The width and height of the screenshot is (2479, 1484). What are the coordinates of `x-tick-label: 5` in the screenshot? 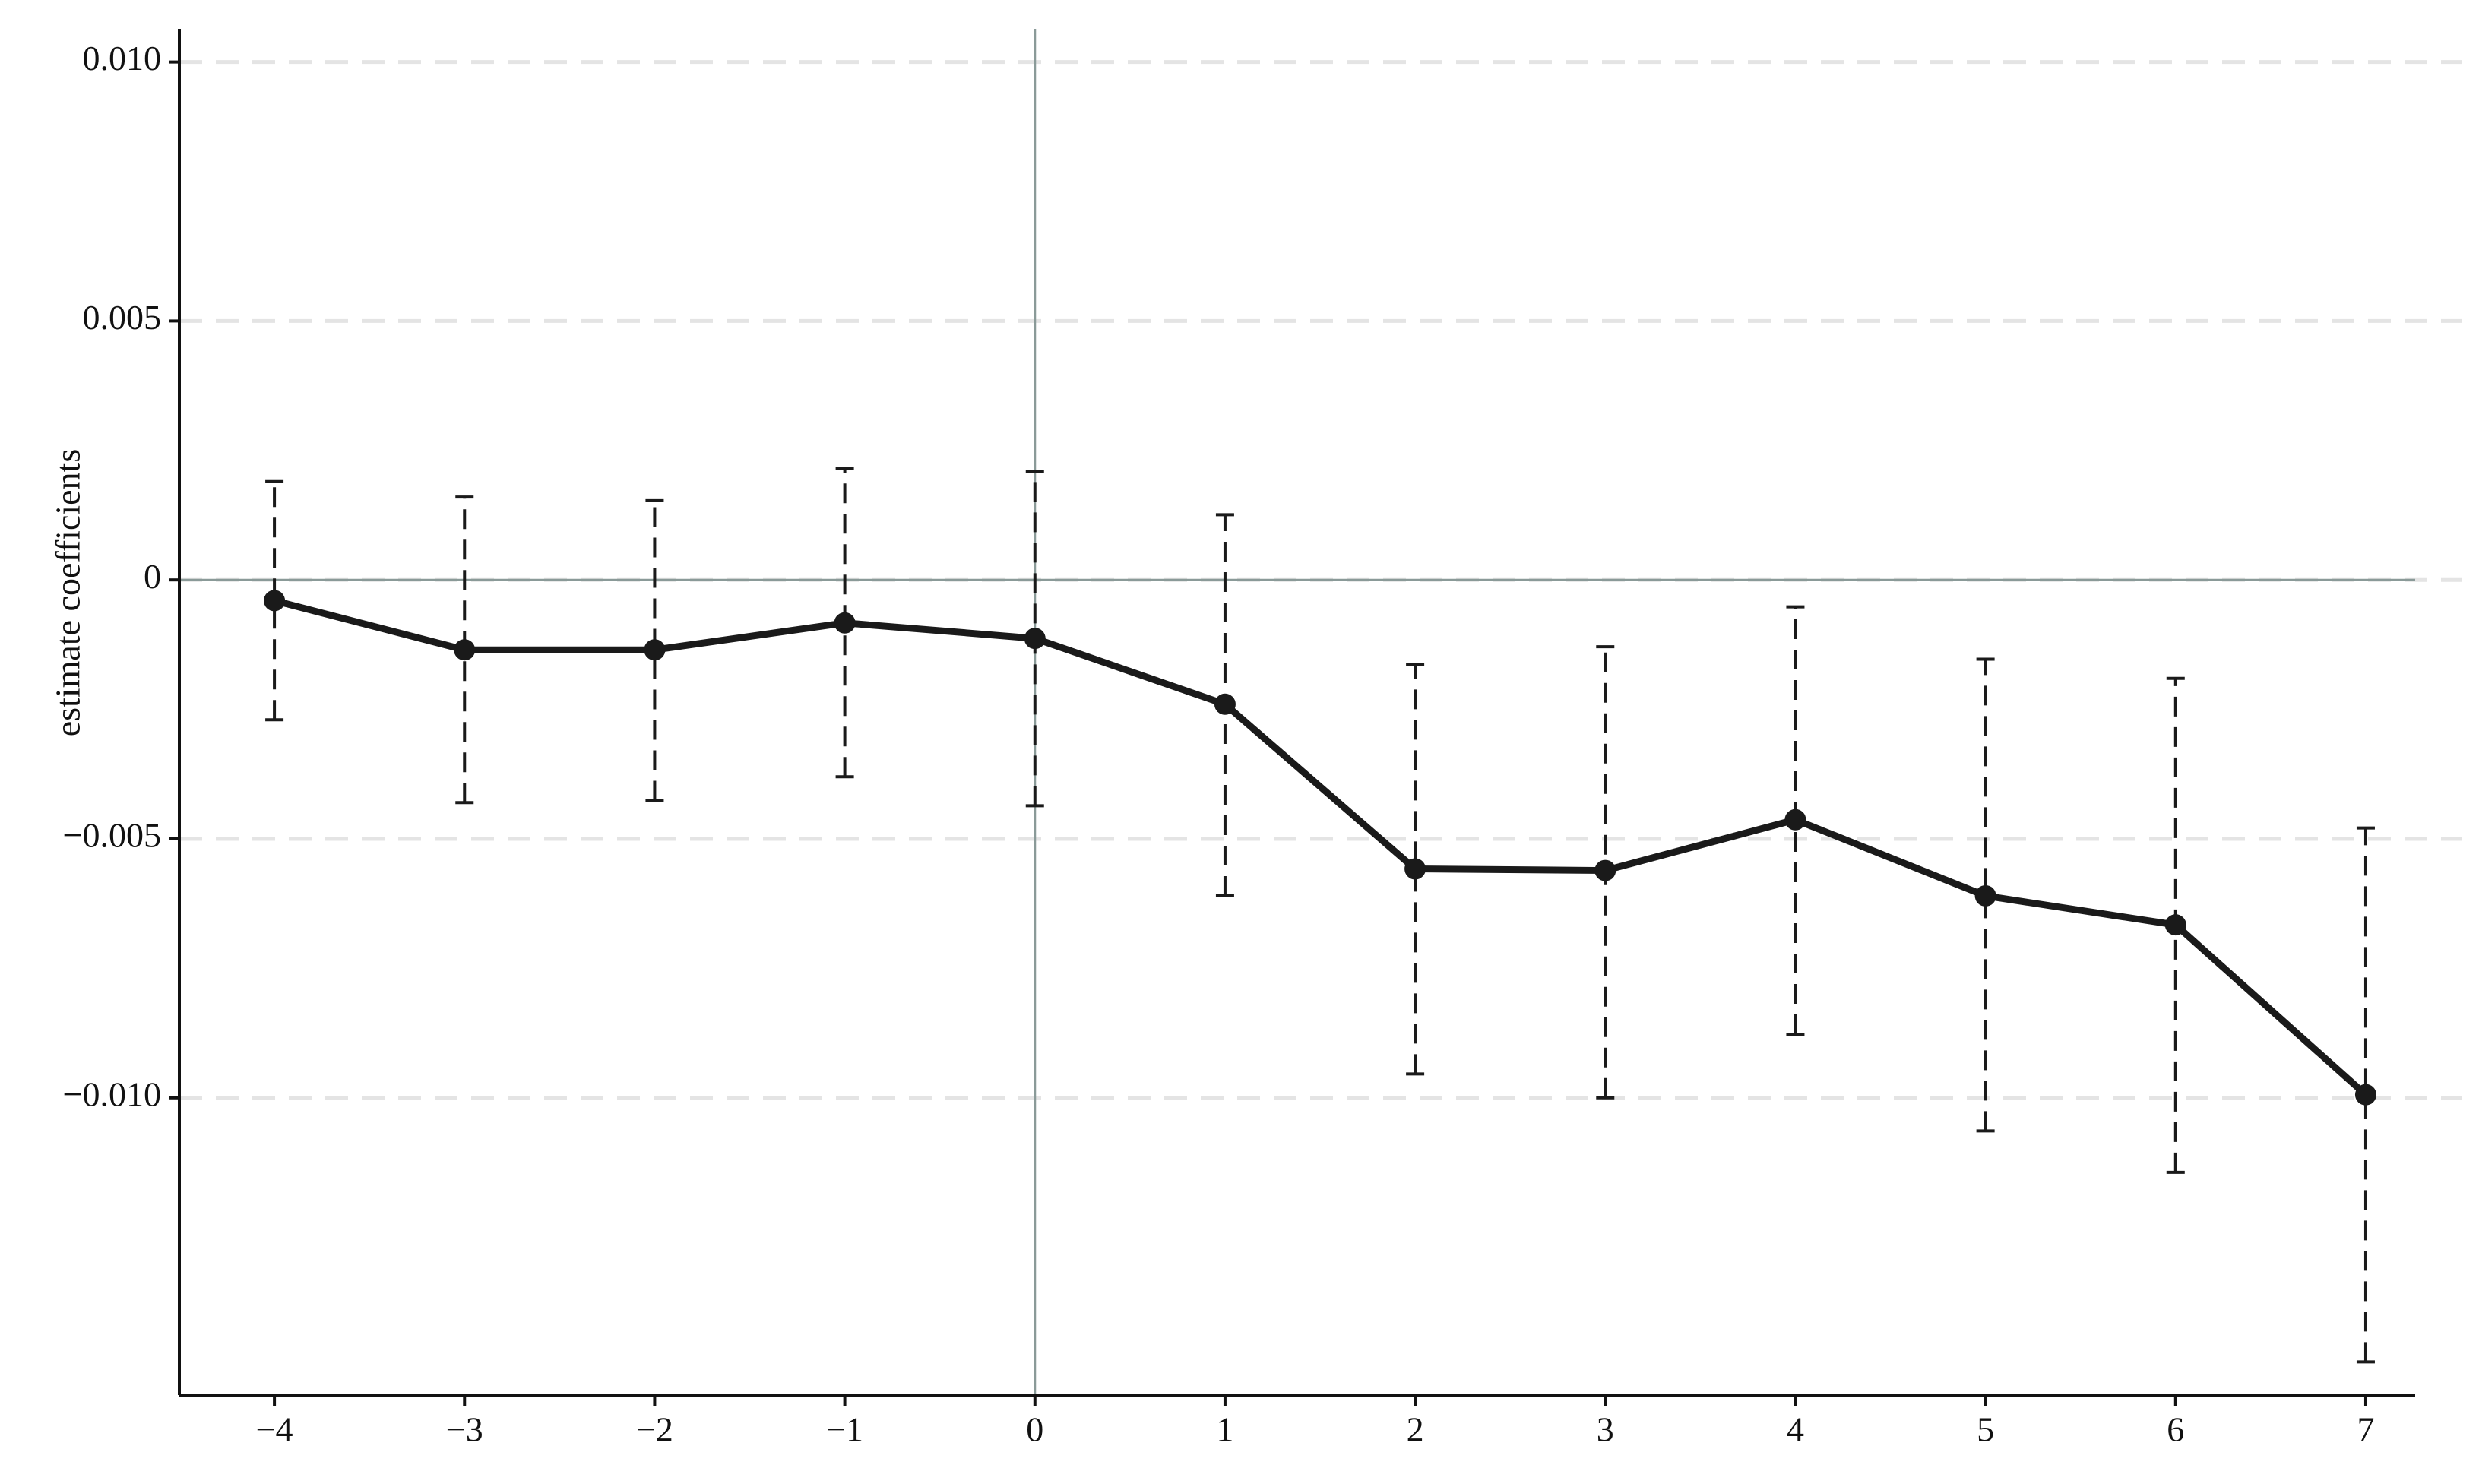 It's located at (1985, 1429).